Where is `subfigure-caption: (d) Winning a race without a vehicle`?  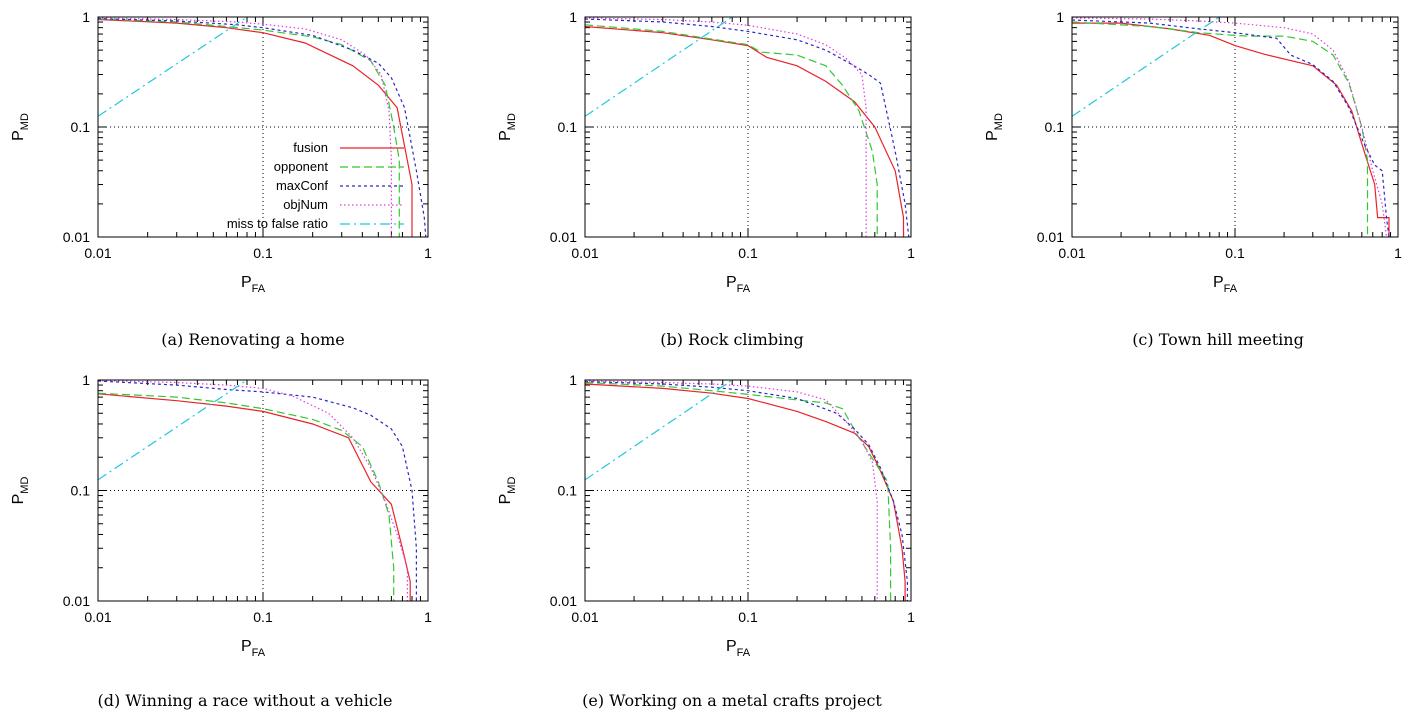 subfigure-caption: (d) Winning a race without a vehicle is located at coordinates (245, 700).